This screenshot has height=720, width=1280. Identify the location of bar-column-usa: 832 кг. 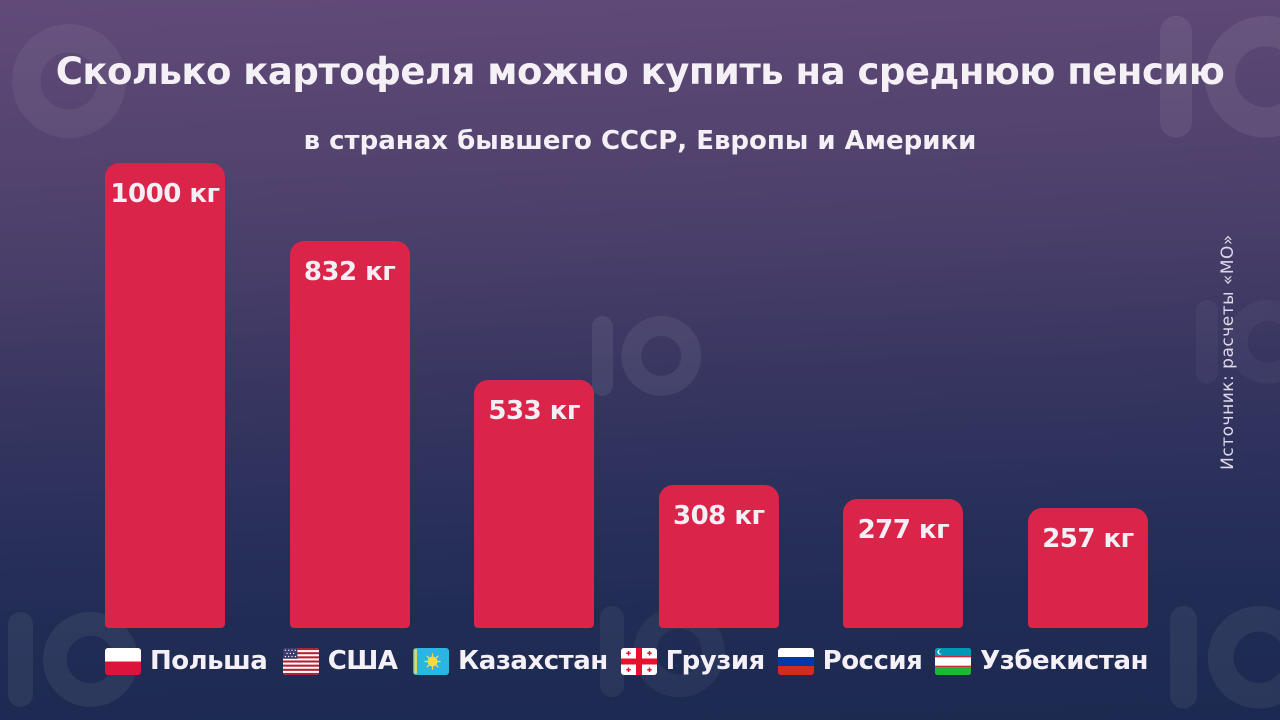
(349, 395).